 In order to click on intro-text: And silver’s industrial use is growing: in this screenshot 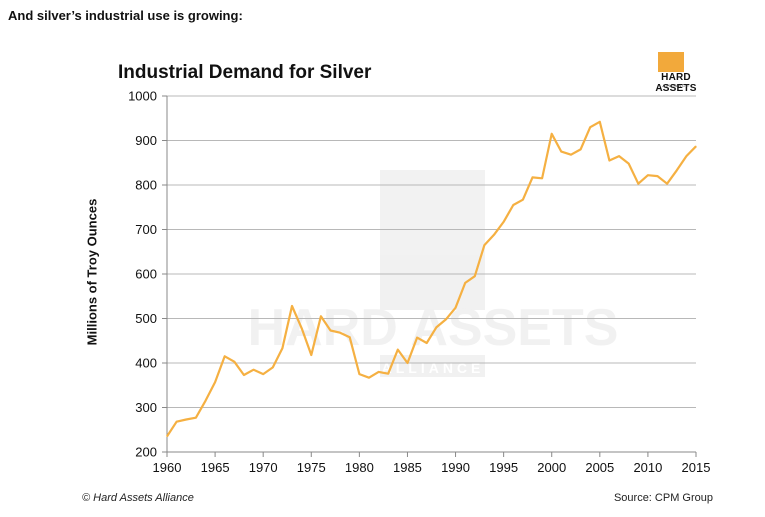, I will do `click(125, 15)`.